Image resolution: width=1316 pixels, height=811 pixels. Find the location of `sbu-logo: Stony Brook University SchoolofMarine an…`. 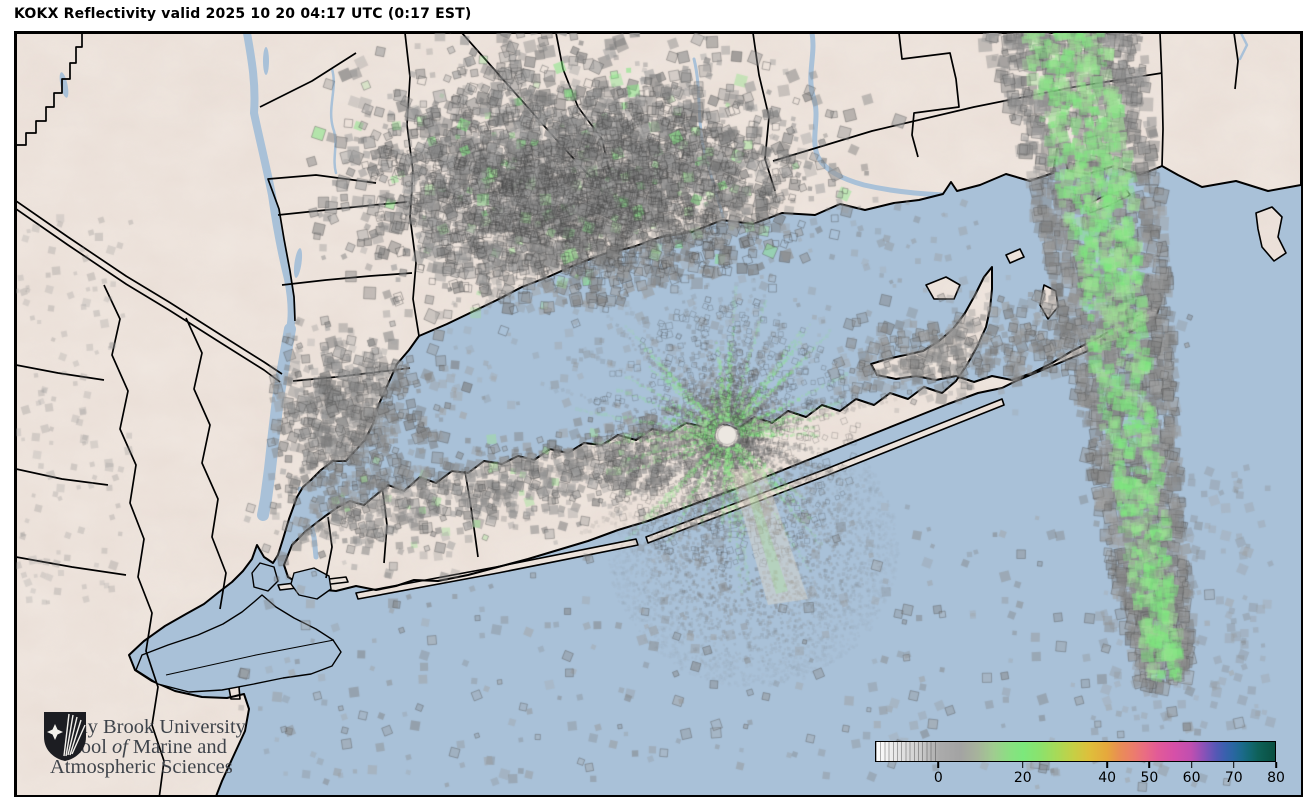

sbu-logo: Stony Brook University SchoolofMarine an… is located at coordinates (144, 743).